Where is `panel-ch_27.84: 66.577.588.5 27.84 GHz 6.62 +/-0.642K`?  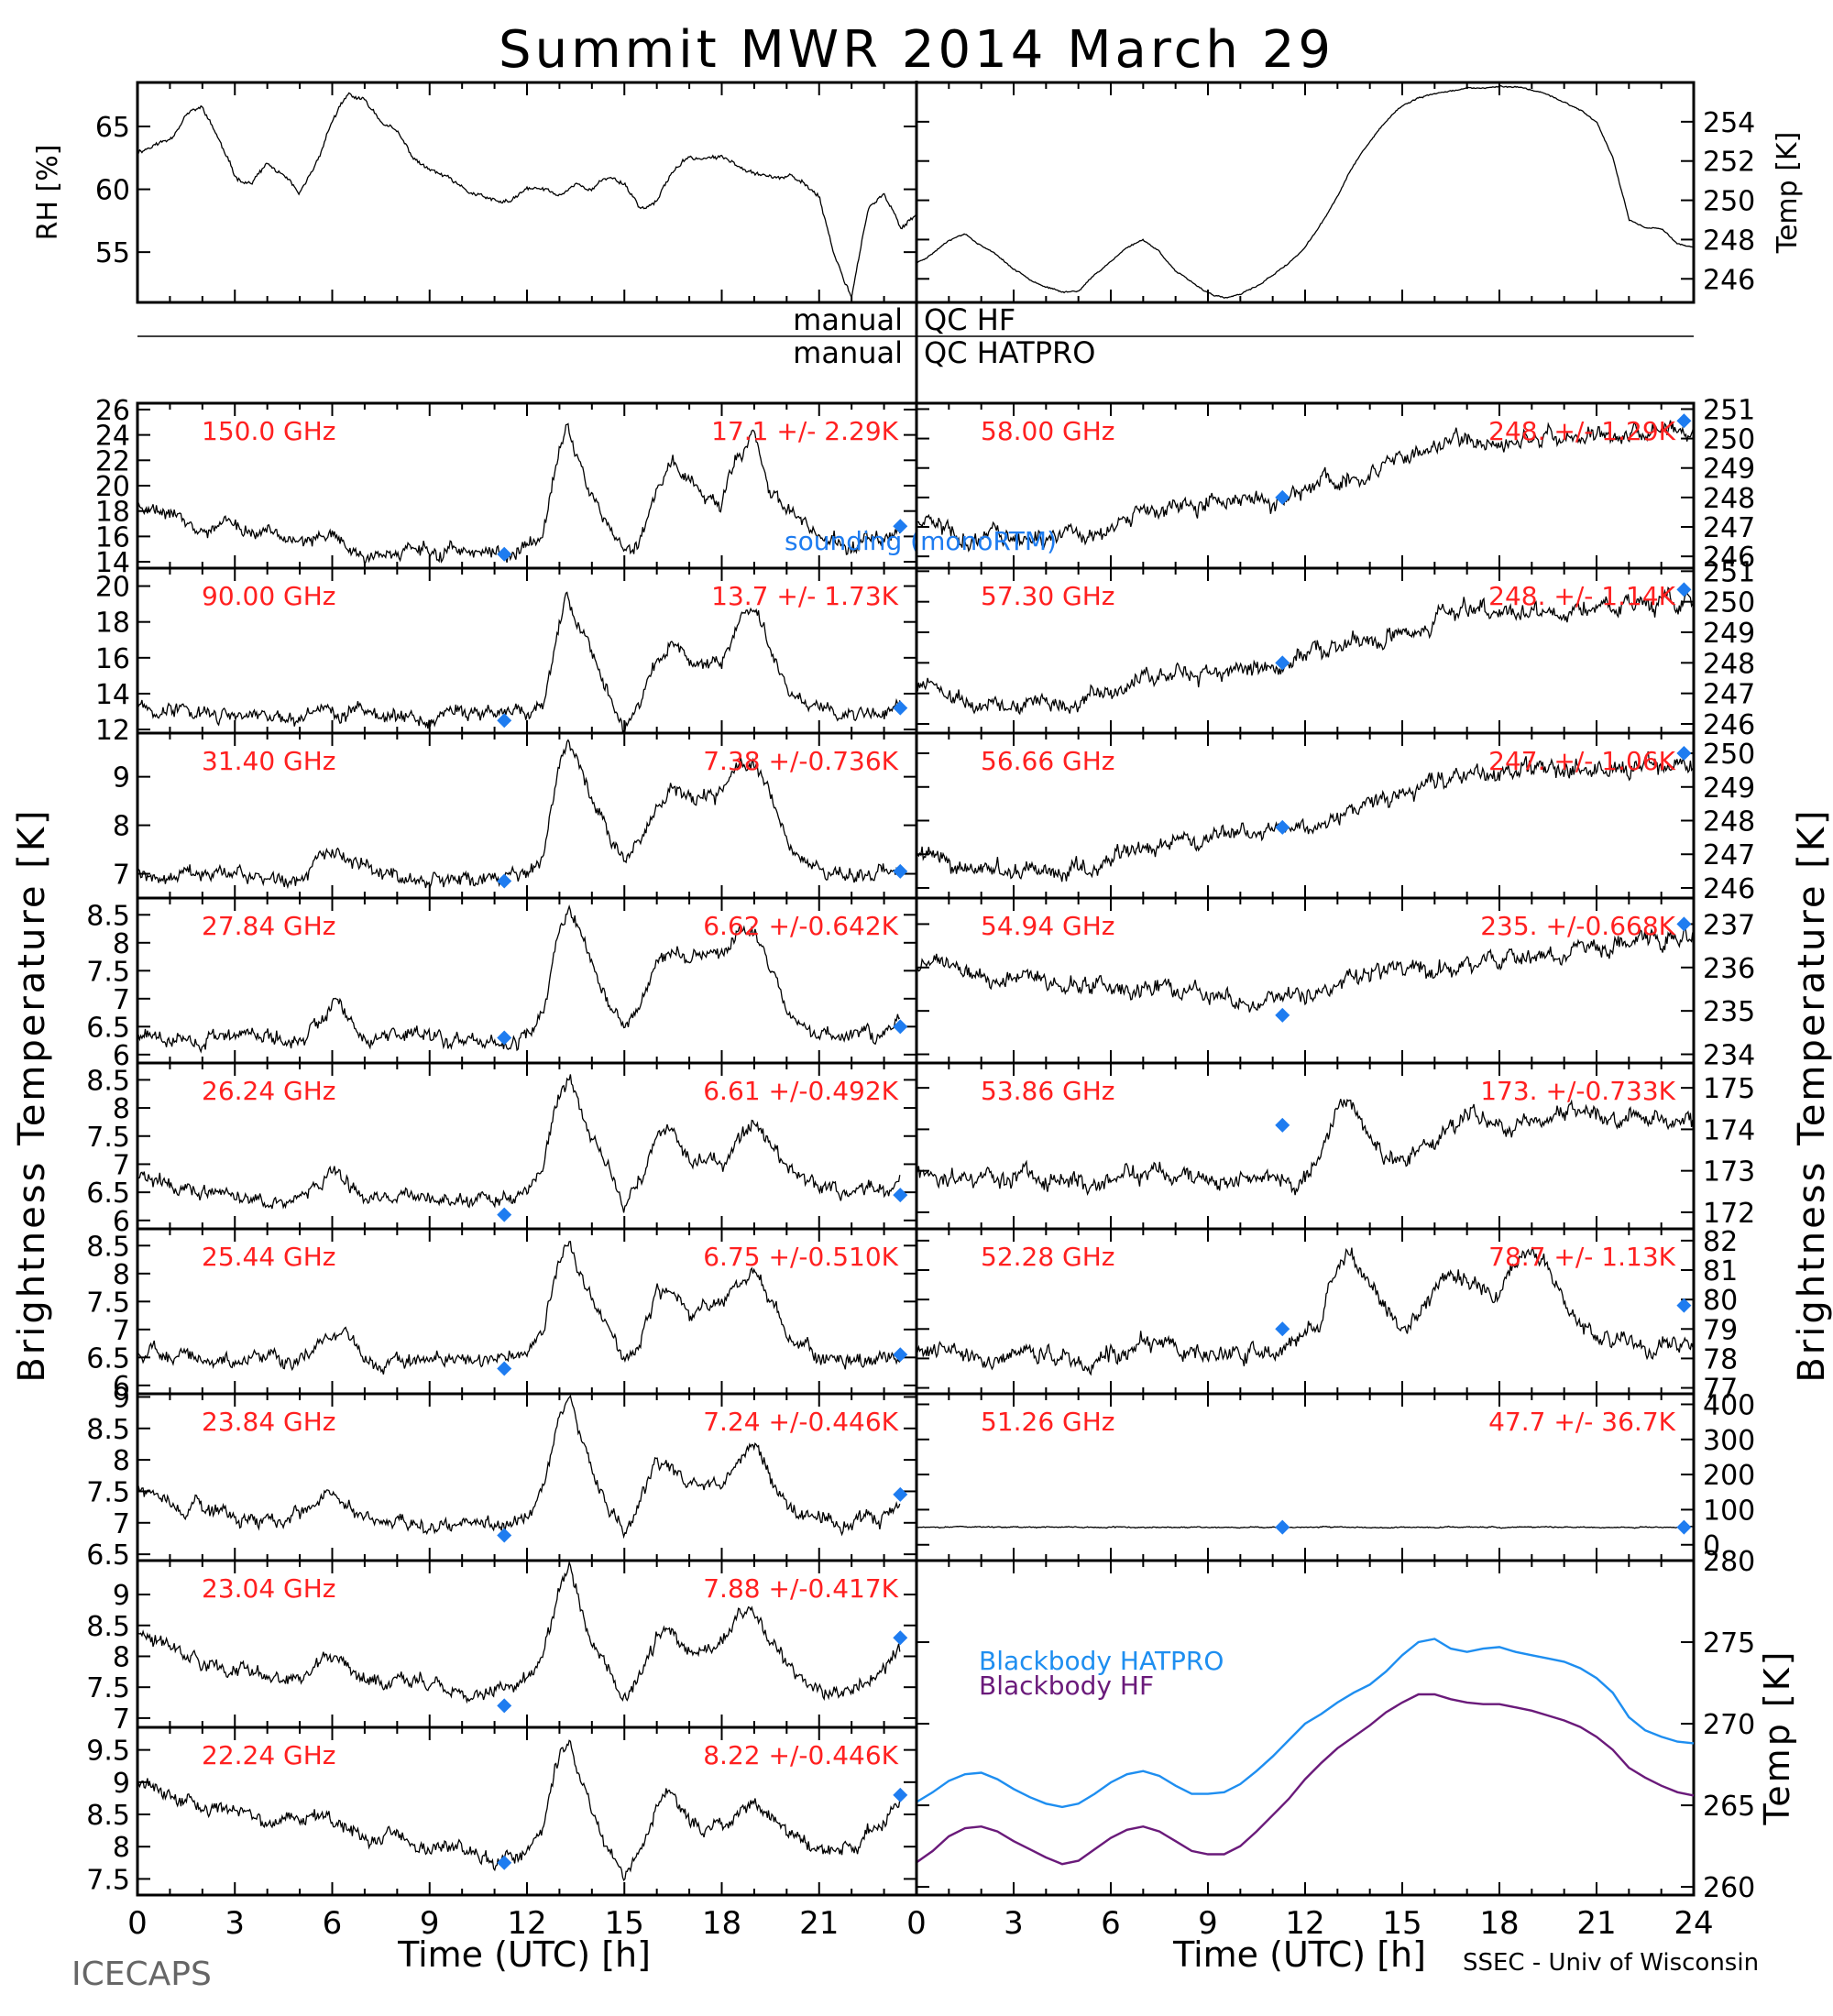
panel-ch_27.84: 66.577.588.5 27.84 GHz 6.62 +/-0.642K is located at coordinates (502, 984).